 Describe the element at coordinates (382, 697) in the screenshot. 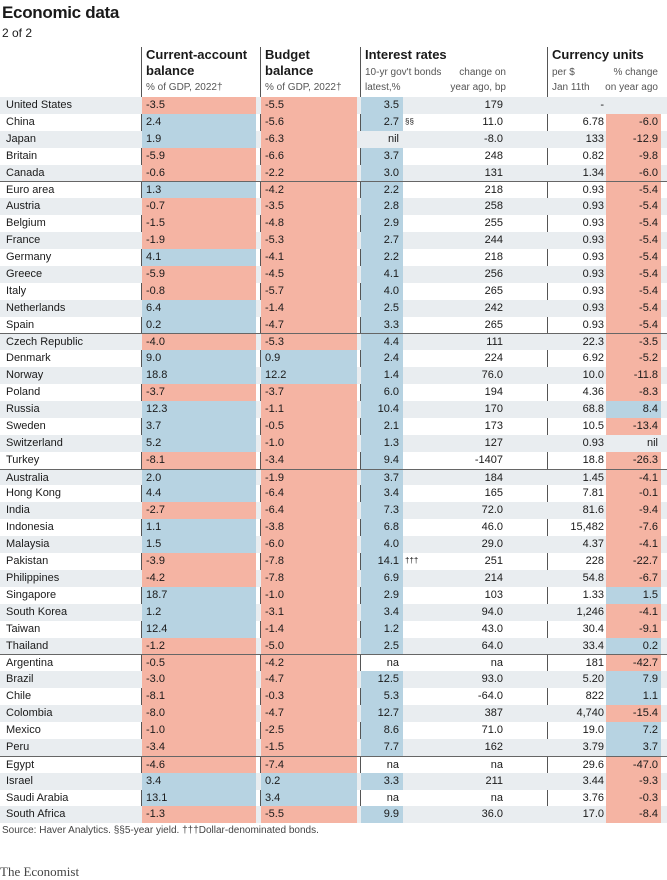

I see `bond-yield-value: 5.3` at that location.